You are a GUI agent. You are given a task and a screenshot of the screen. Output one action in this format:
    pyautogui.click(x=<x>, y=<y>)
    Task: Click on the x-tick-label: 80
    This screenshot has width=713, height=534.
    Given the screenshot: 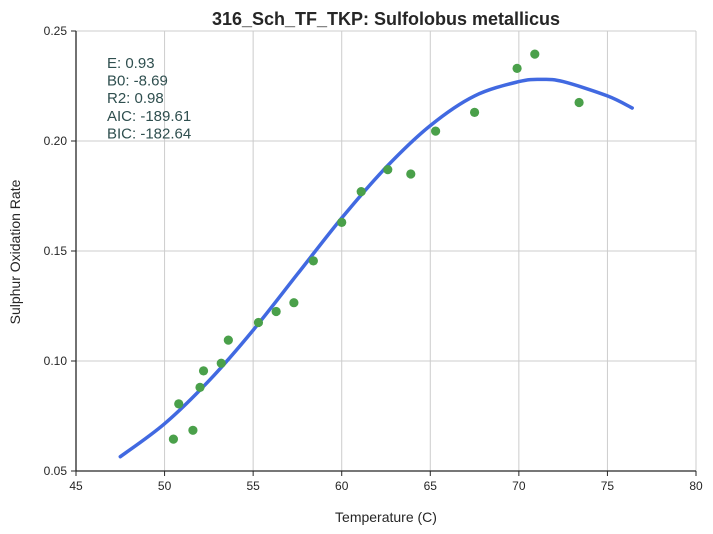 What is the action you would take?
    pyautogui.click(x=696, y=486)
    